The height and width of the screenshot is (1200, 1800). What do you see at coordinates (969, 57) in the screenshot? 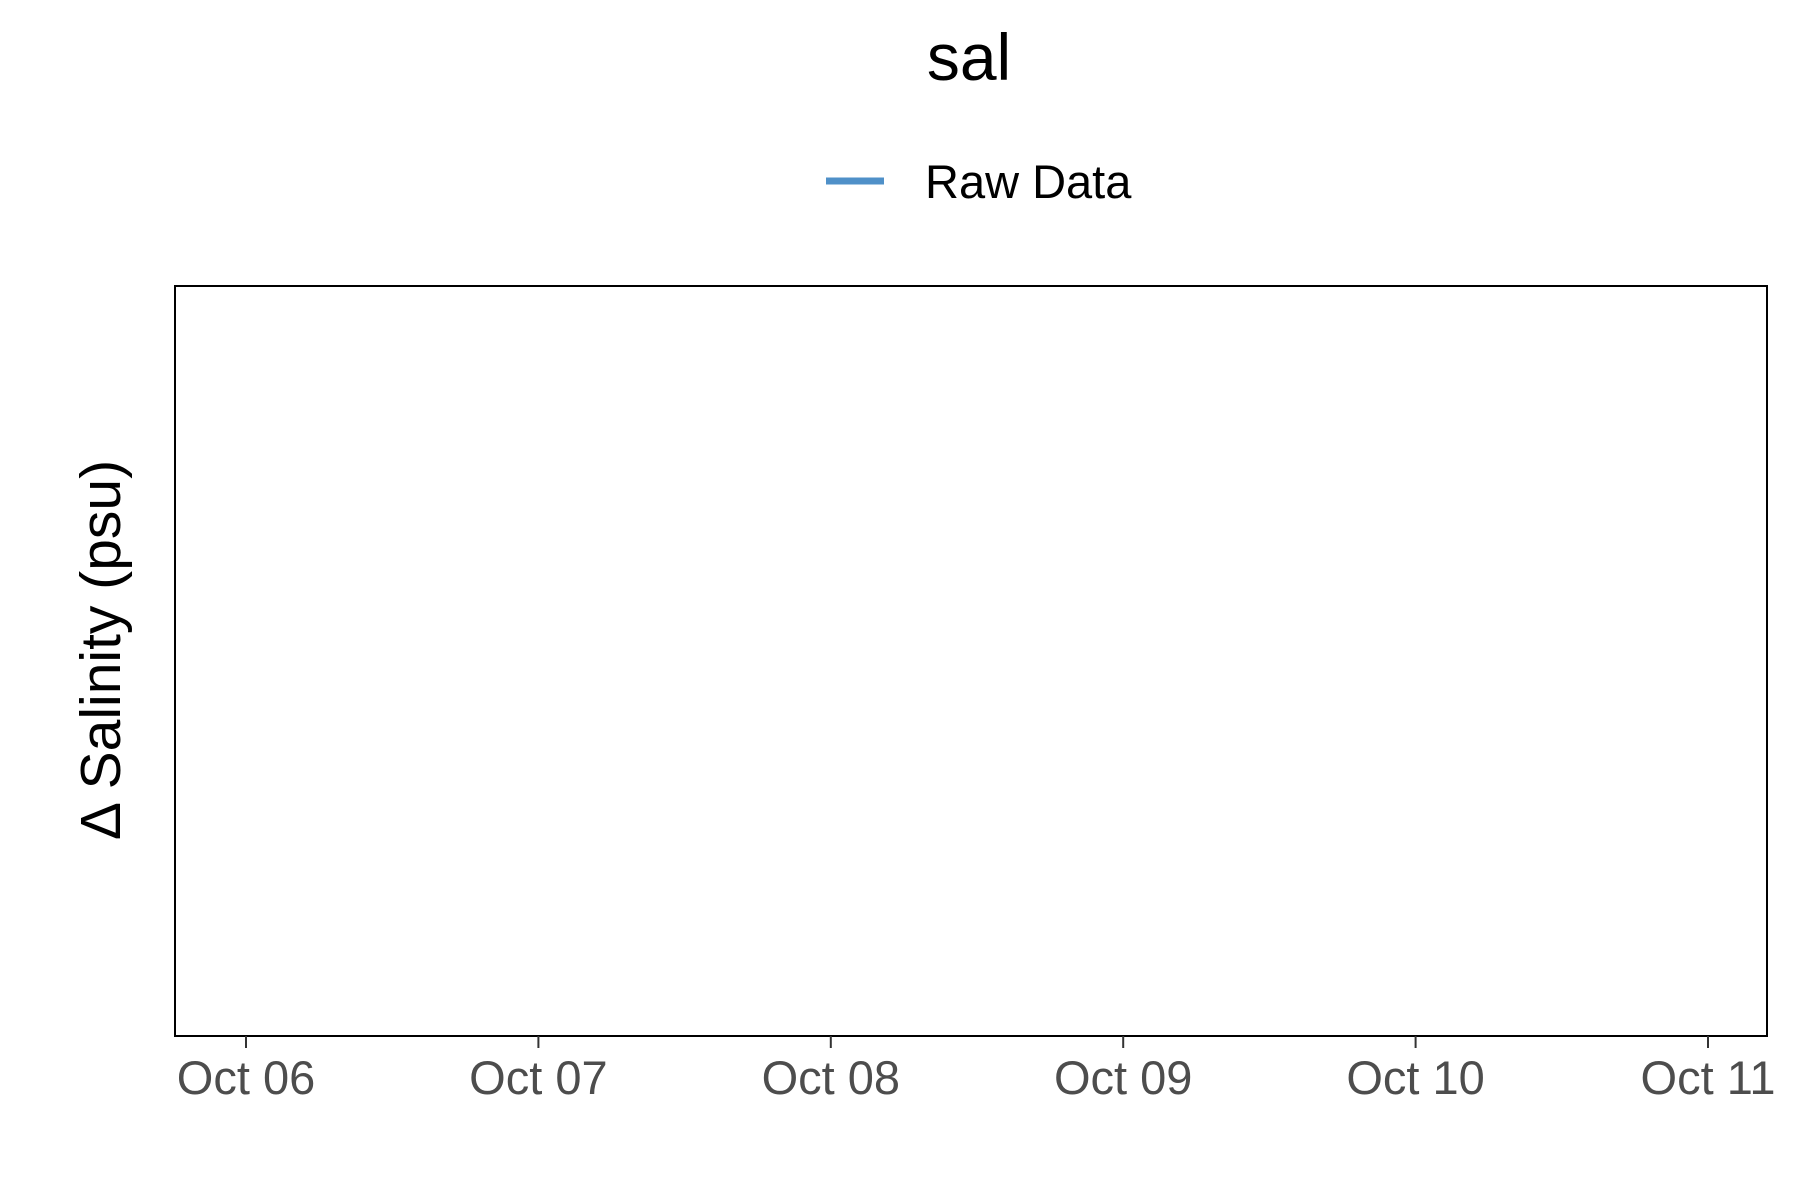
I see `chart-title: sal` at bounding box center [969, 57].